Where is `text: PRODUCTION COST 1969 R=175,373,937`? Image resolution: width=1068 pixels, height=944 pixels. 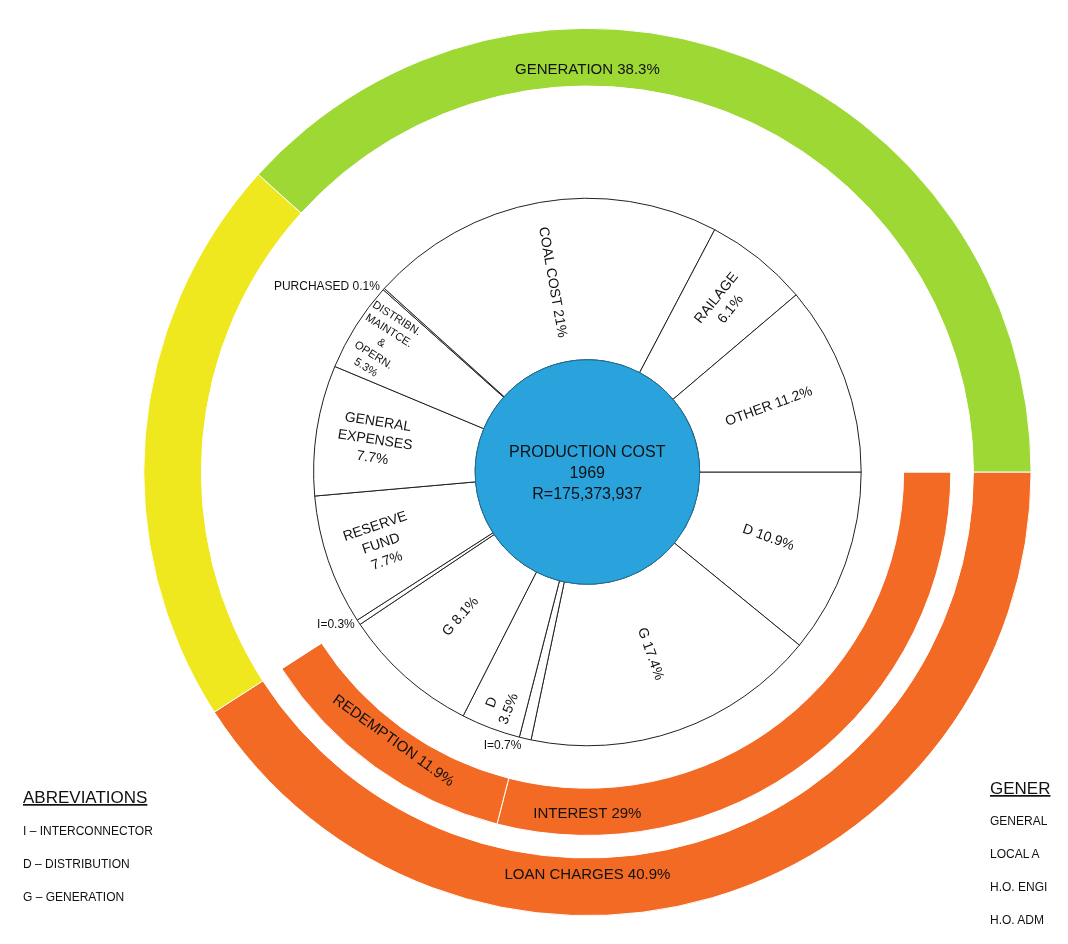 text: PRODUCTION COST 1969 R=175,373,937 is located at coordinates (587, 472).